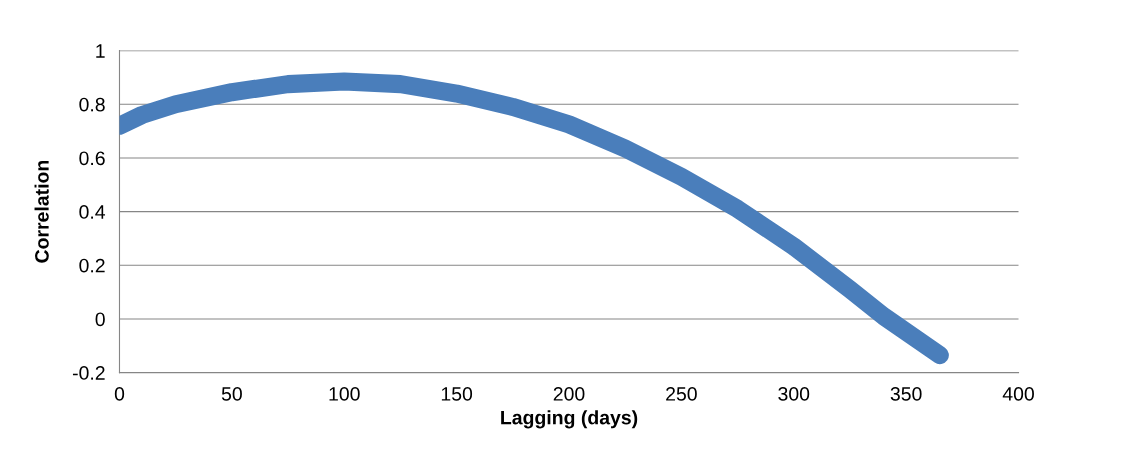 This screenshot has height=460, width=1138. What do you see at coordinates (569, 419) in the screenshot?
I see `x-axis-title: Lagging (days)` at bounding box center [569, 419].